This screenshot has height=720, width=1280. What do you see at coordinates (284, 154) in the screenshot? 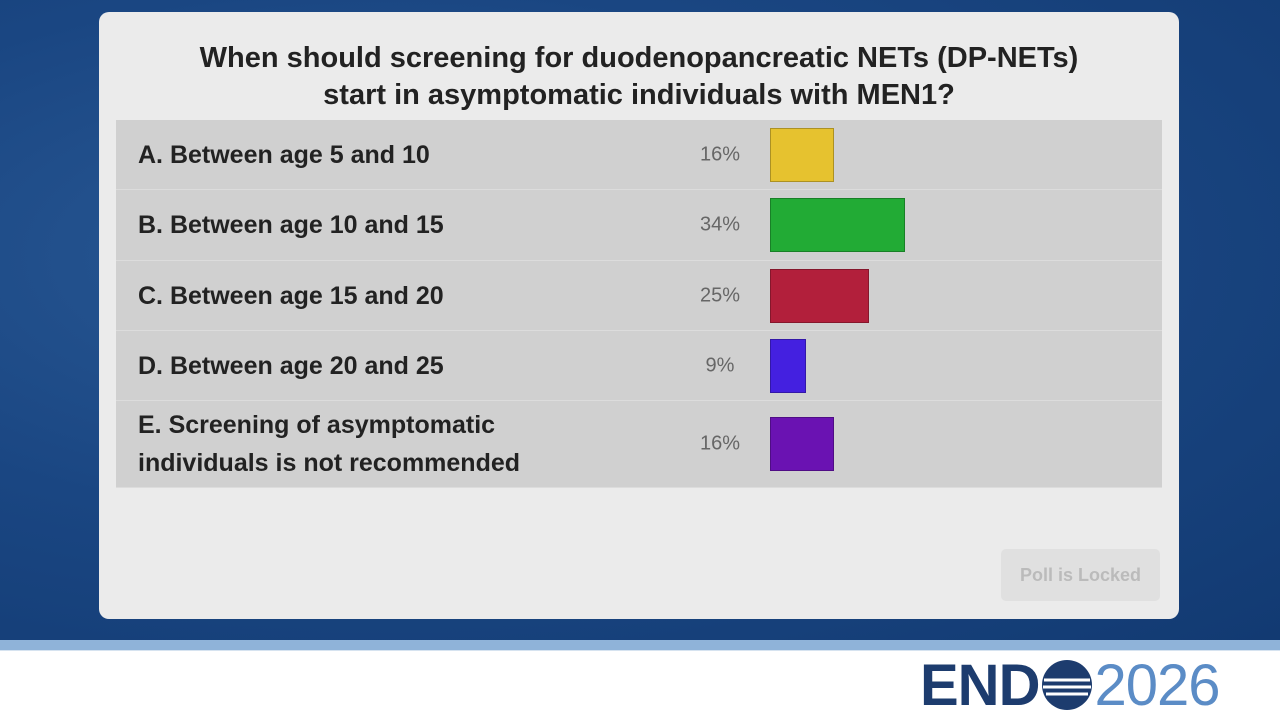
I see `option-label: A. Between age 5 and 10` at bounding box center [284, 154].